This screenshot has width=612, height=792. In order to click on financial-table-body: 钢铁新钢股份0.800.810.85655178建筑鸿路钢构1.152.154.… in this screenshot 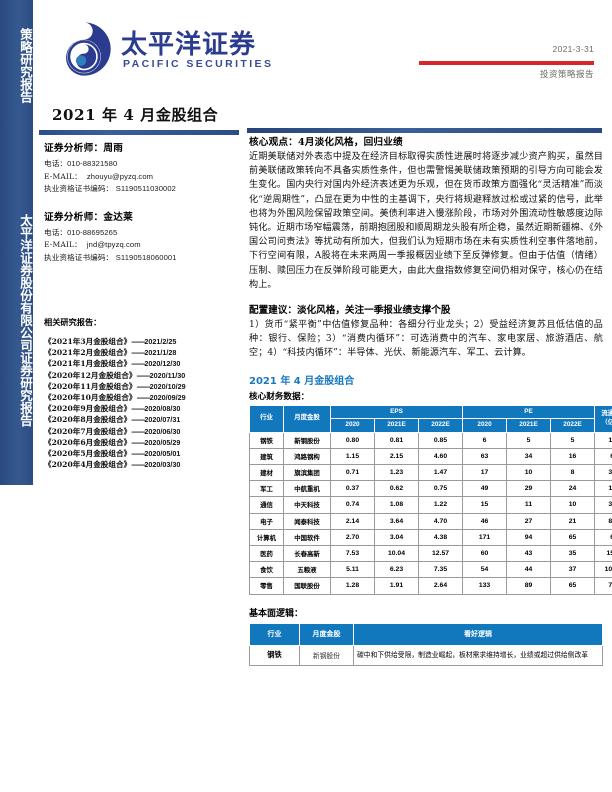, I will do `click(430, 513)`.